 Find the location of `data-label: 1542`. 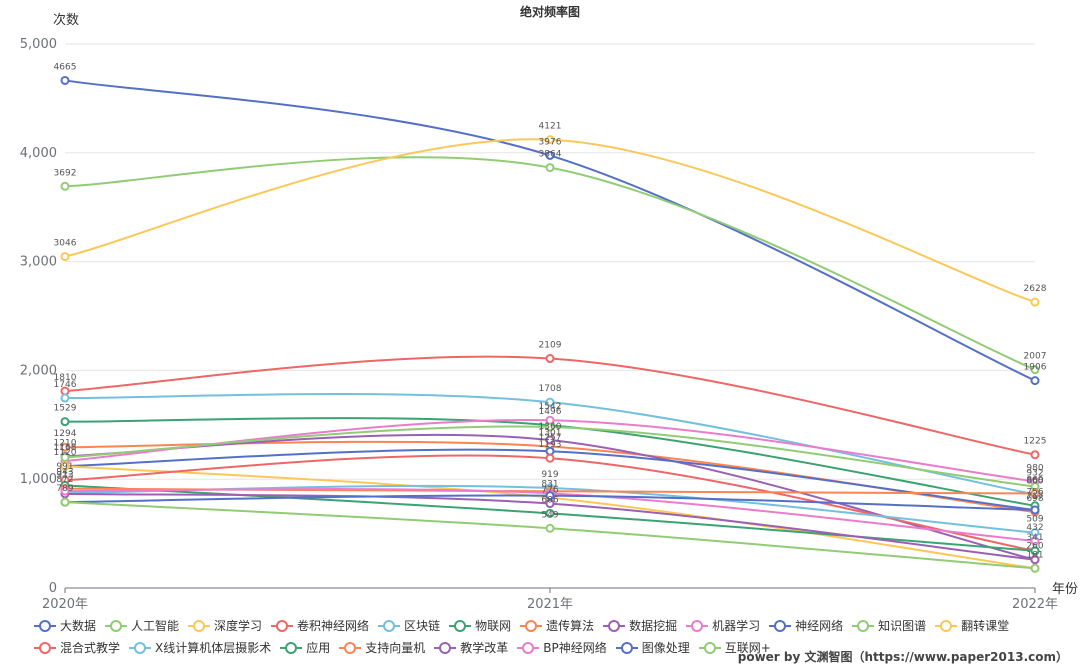

data-label: 1542 is located at coordinates (550, 407).